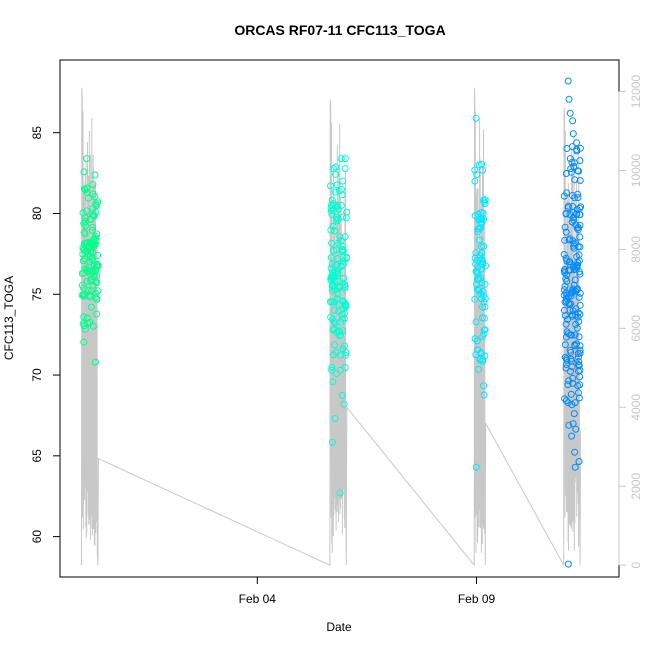 The height and width of the screenshot is (650, 650). Describe the element at coordinates (477, 599) in the screenshot. I see `x-tick-label: Feb 09` at that location.